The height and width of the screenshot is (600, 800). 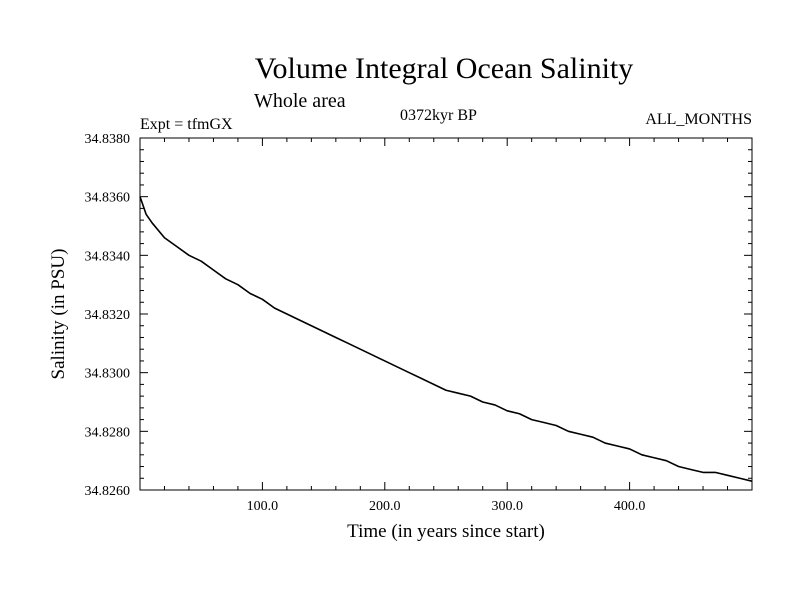 I want to click on x-tick-label: 400.0, so click(x=630, y=506).